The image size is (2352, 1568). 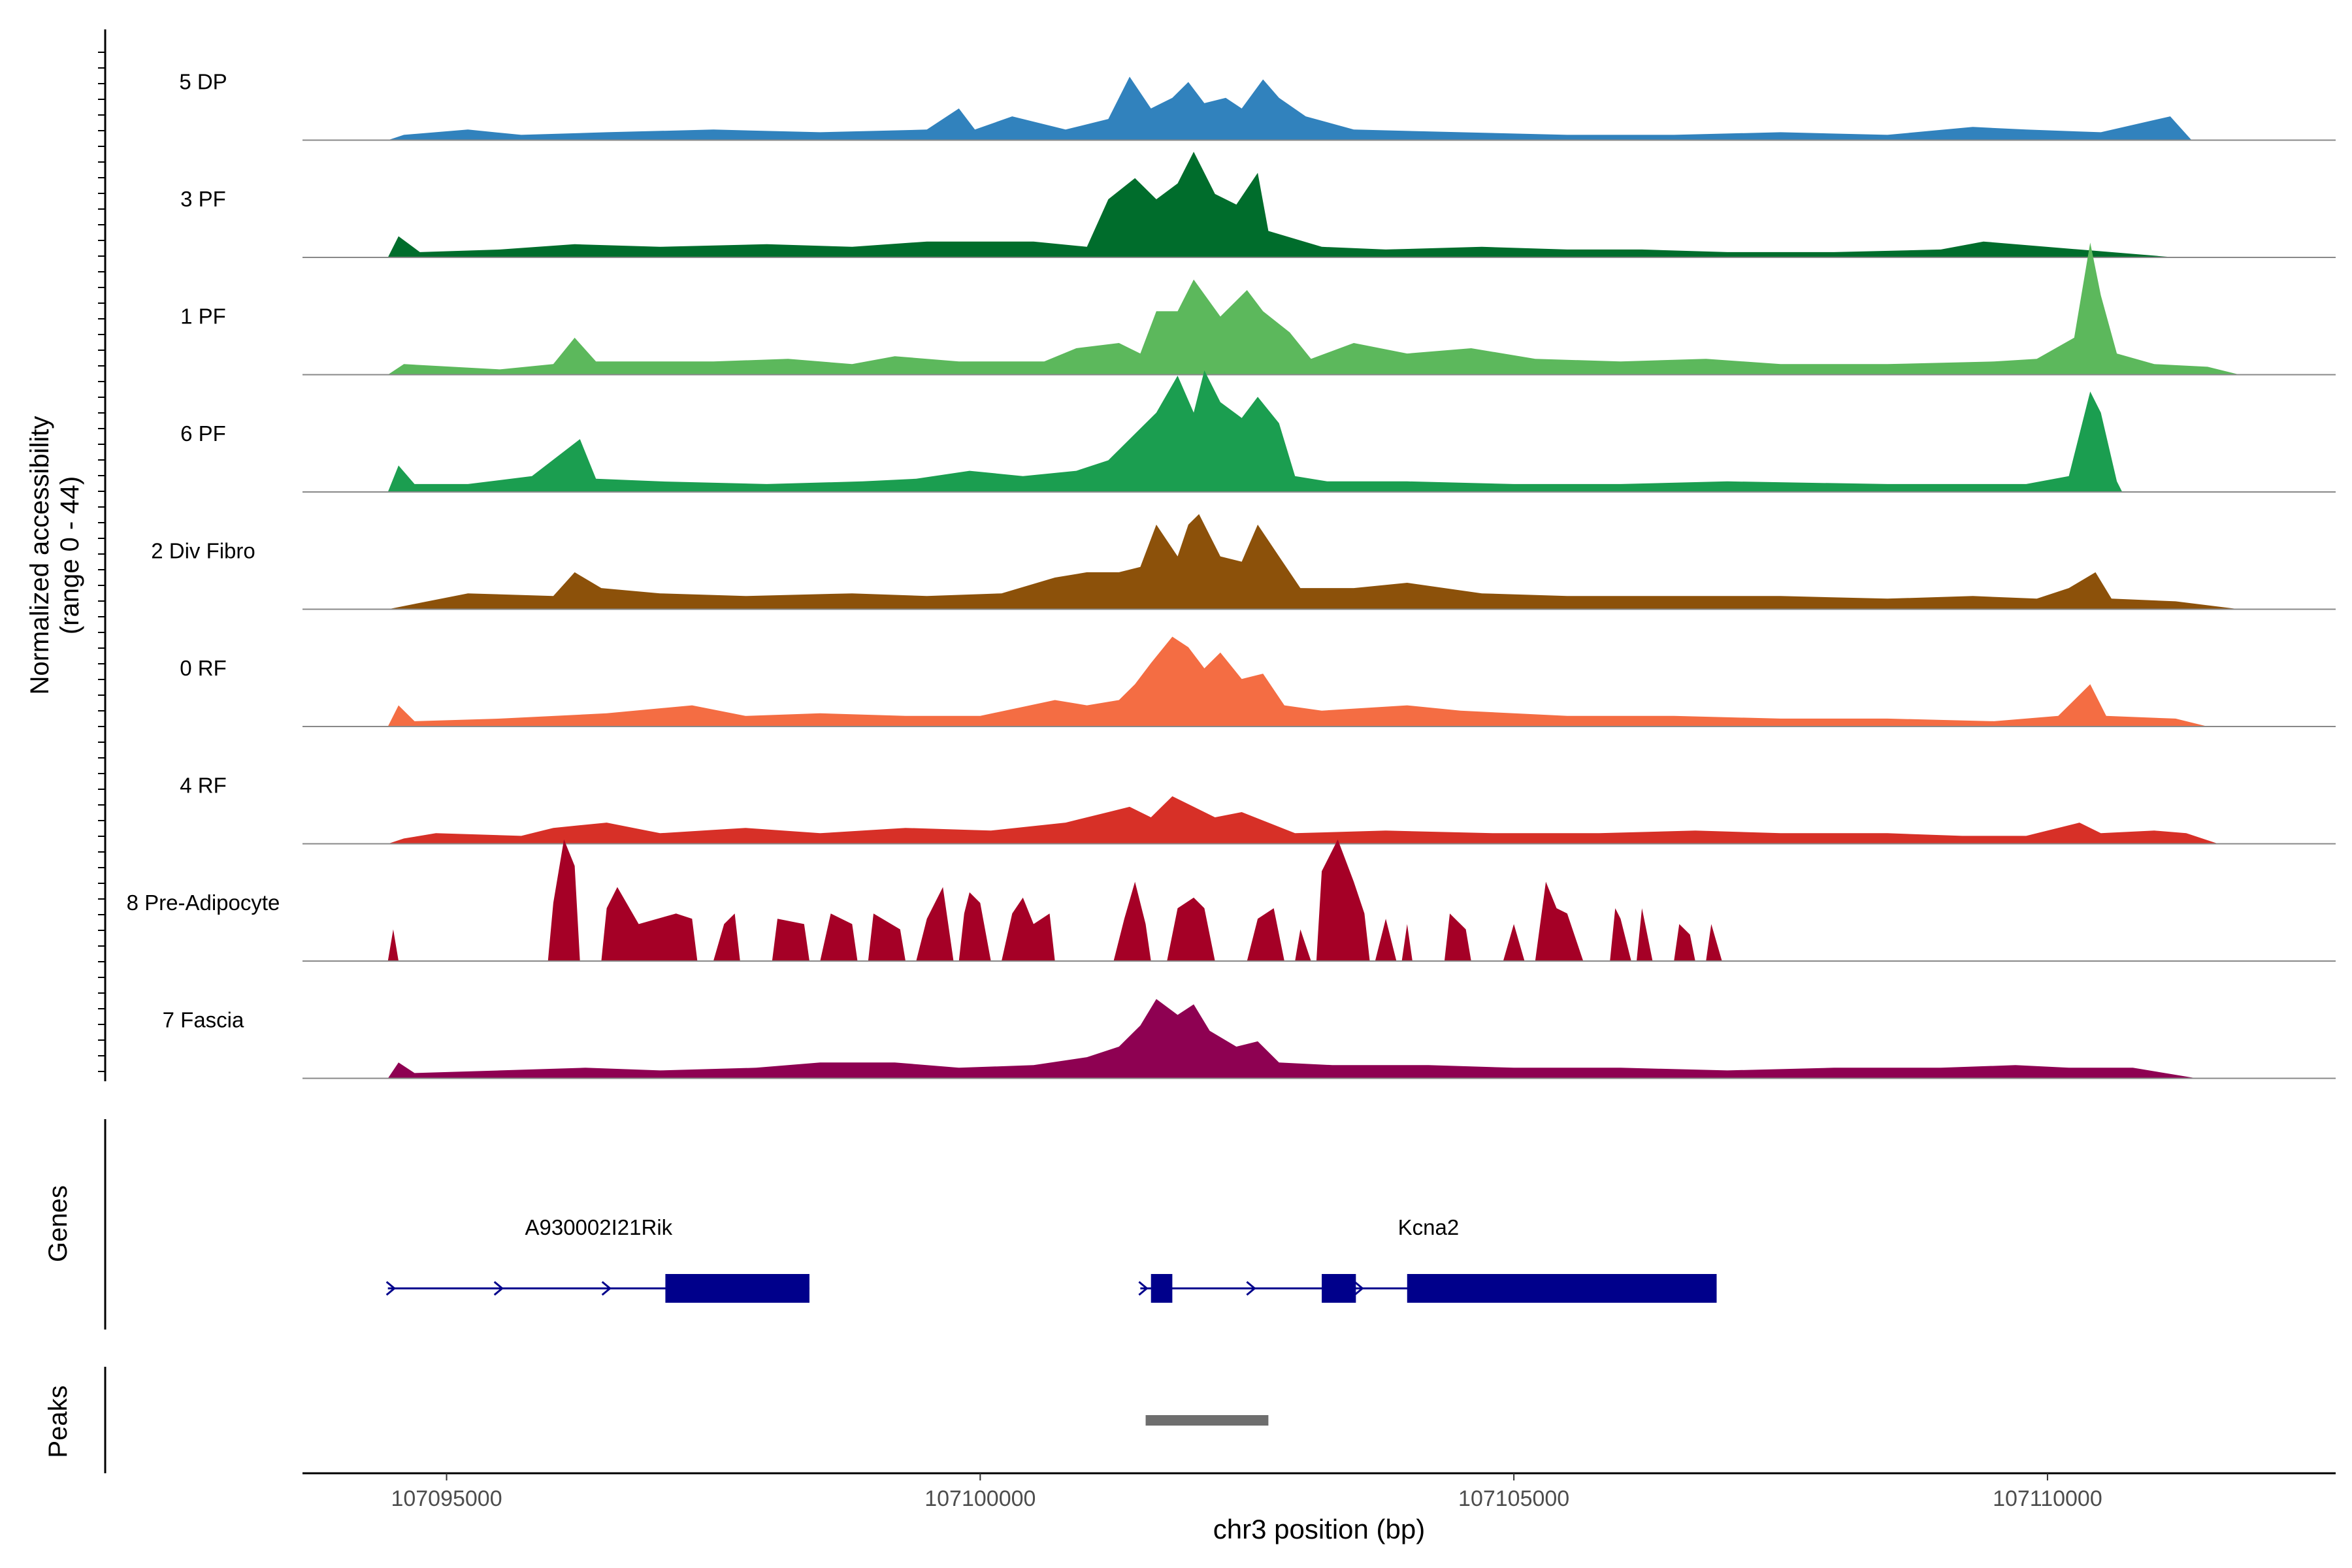 I want to click on track-label: 2 Div Fibro, so click(x=203, y=551).